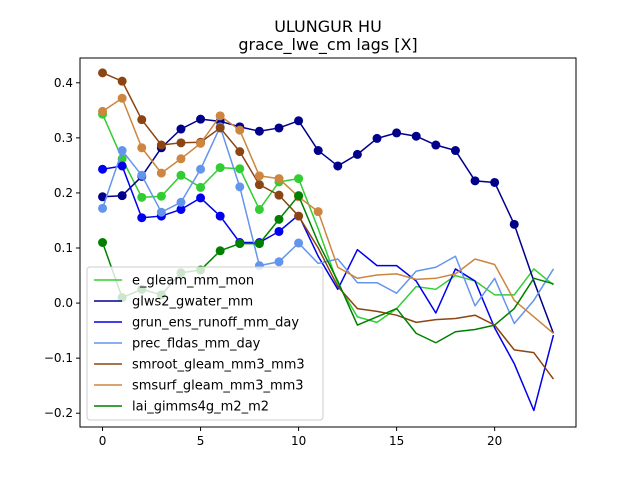 The width and height of the screenshot is (640, 480). I want to click on x-tick-label: 10, so click(298, 441).